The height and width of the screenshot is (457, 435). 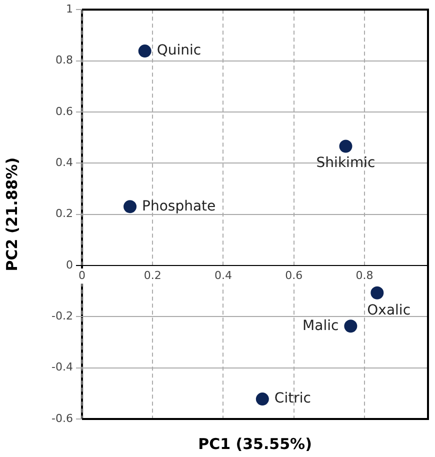 I want to click on y-tick-label: -0.6, so click(x=62, y=418).